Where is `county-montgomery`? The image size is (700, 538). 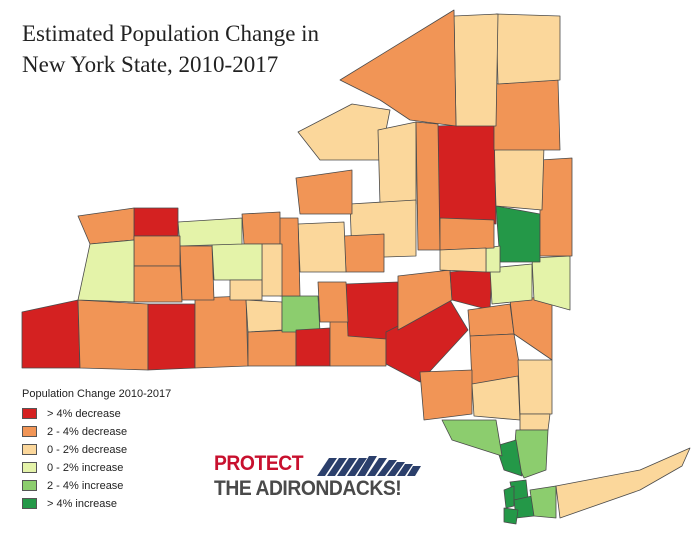 county-montgomery is located at coordinates (463, 260).